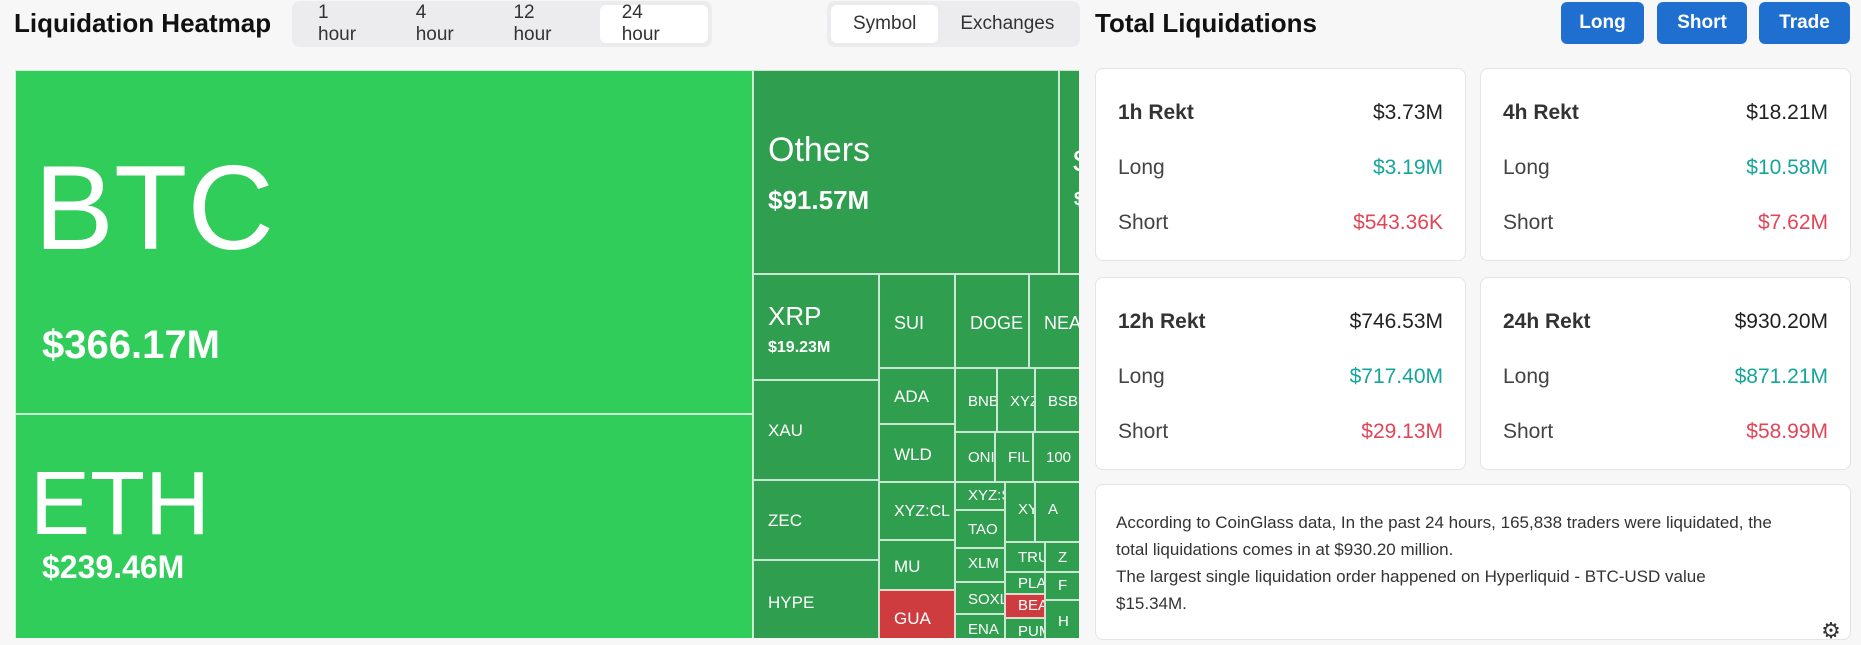  Describe the element at coordinates (1063, 401) in the screenshot. I see `heatmap-symbol: BSB` at that location.